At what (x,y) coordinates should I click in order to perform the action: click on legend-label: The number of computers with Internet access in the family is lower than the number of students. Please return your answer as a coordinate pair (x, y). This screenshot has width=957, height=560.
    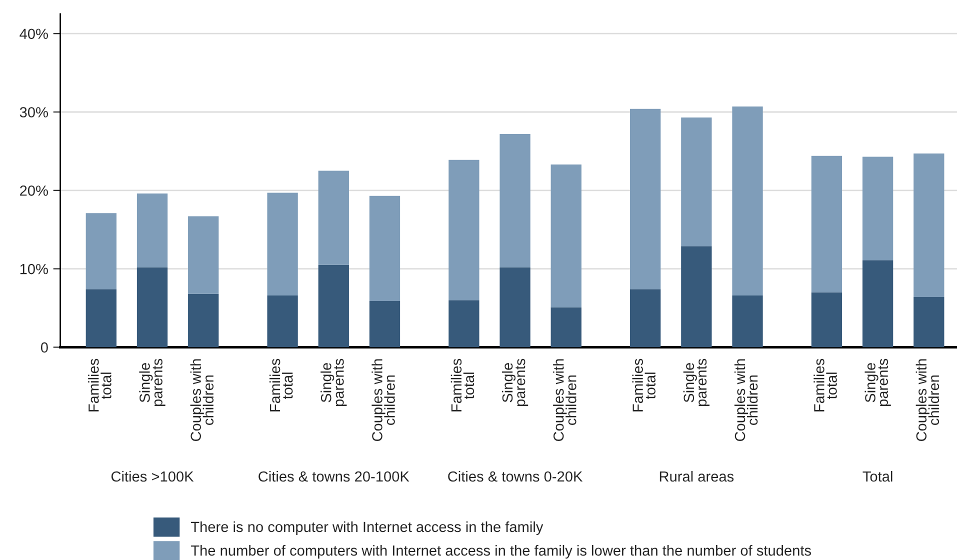
    Looking at the image, I should click on (501, 552).